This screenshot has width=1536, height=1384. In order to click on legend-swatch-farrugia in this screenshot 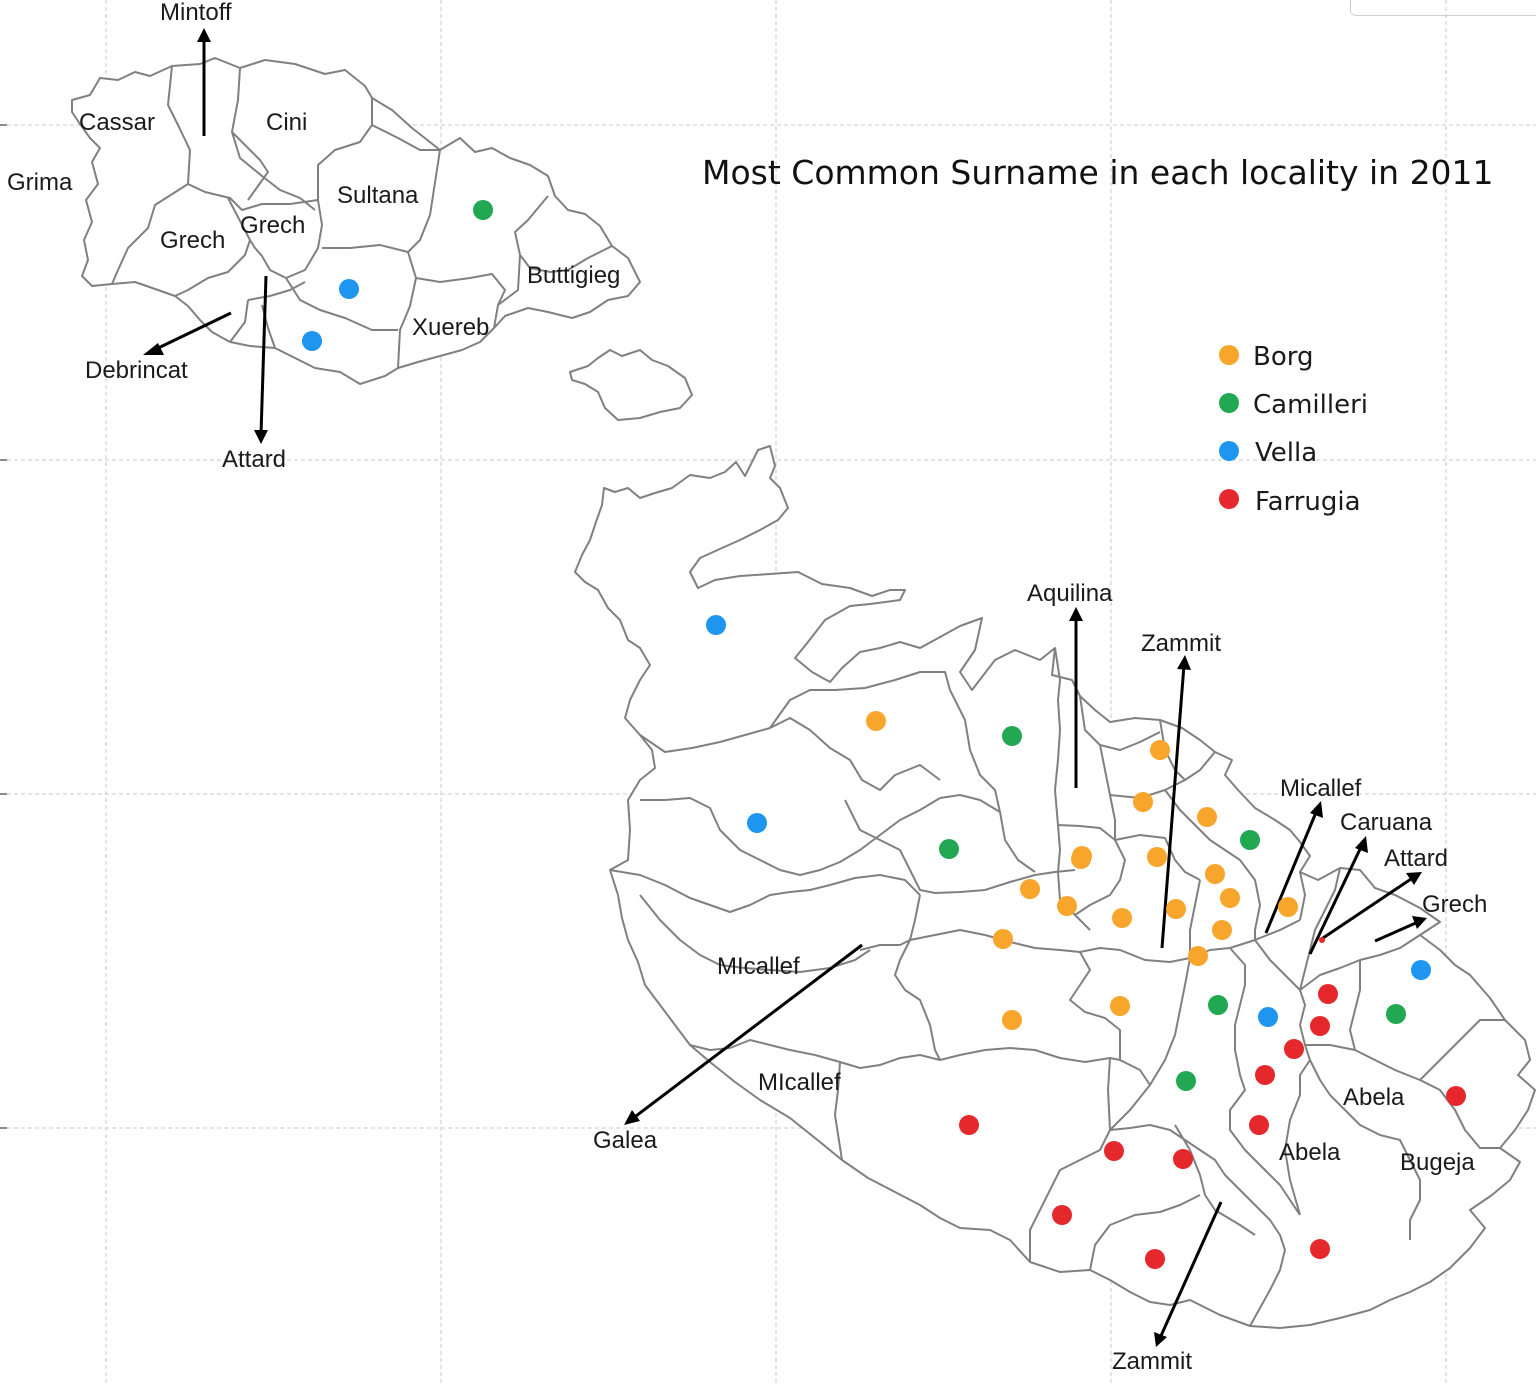, I will do `click(1229, 499)`.